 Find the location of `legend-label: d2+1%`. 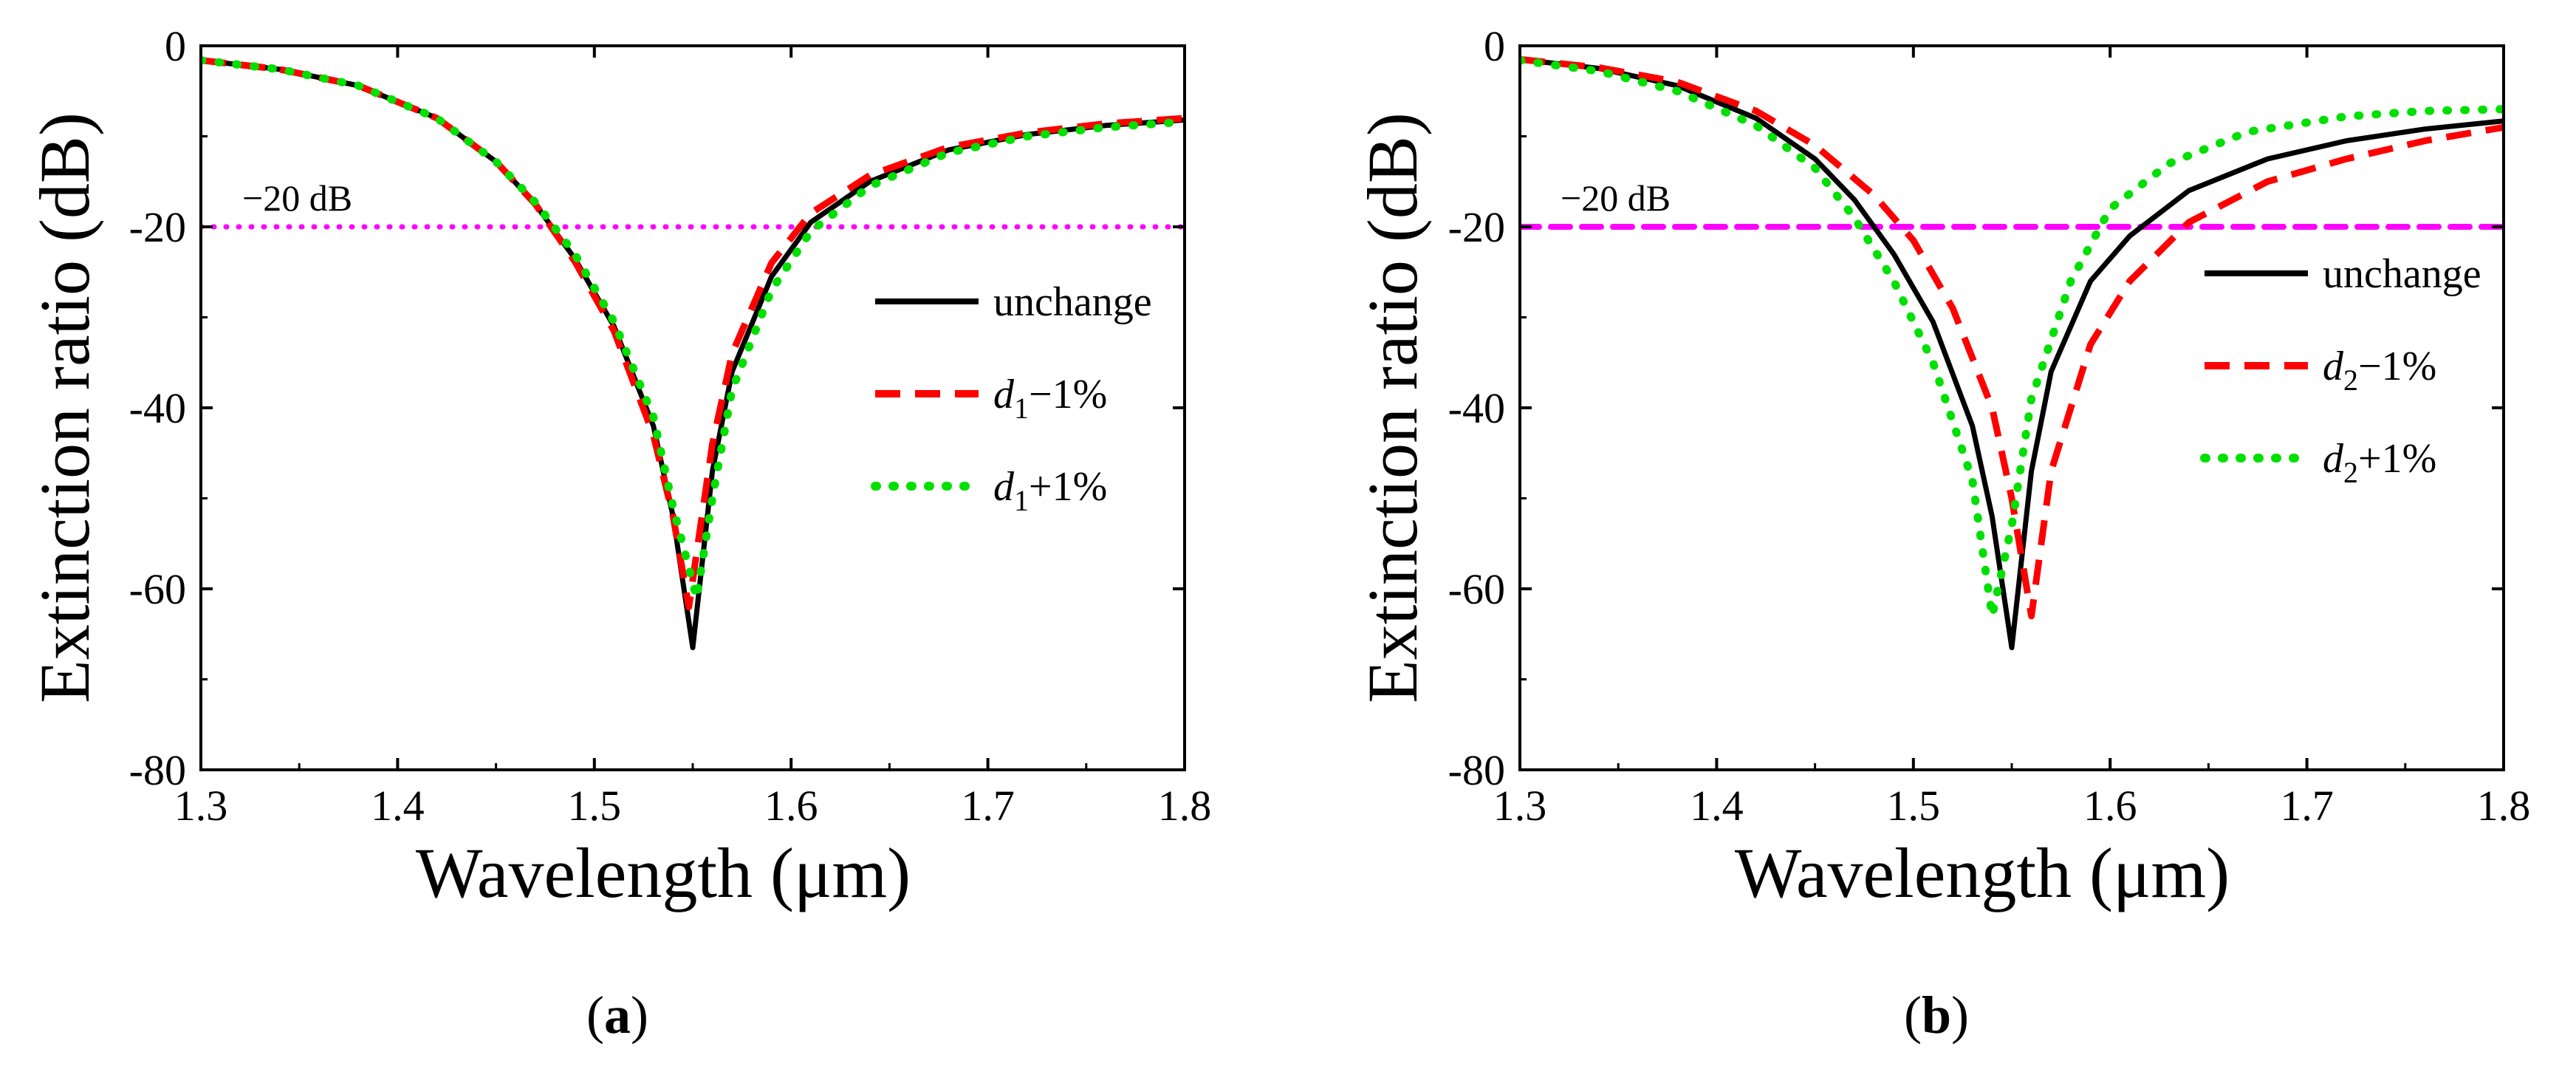

legend-label: d2+1% is located at coordinates (2379, 462).